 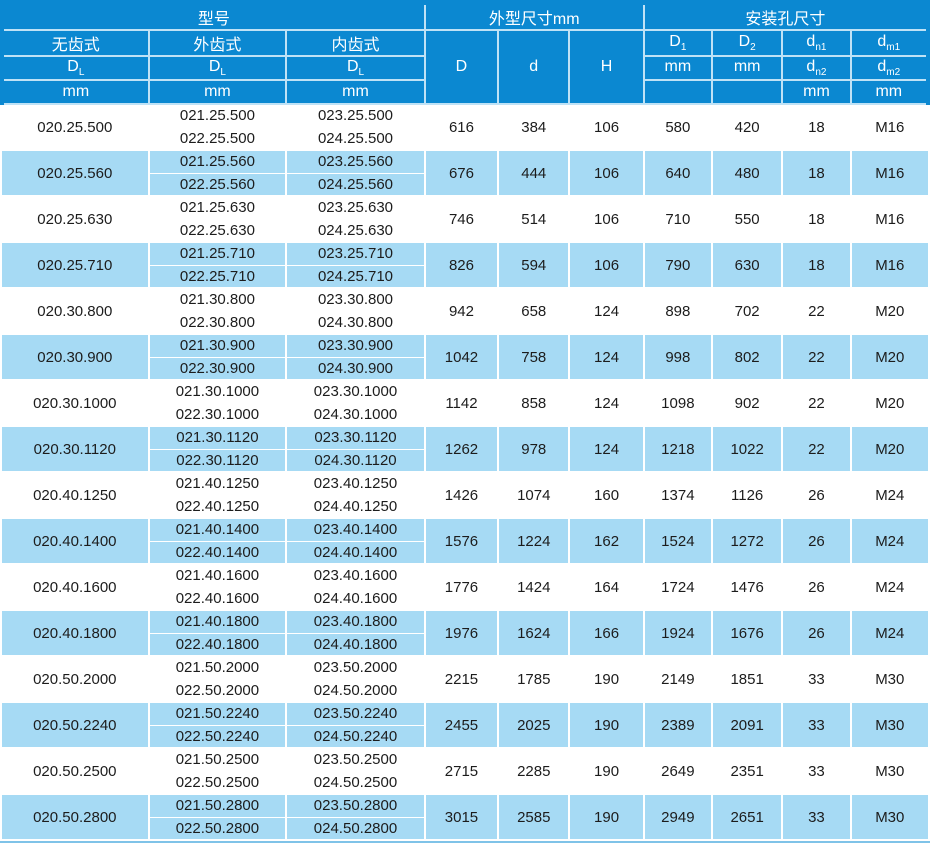 What do you see at coordinates (786, 15) in the screenshot?
I see `header-group-mounting-holes: 安装孔尺寸` at bounding box center [786, 15].